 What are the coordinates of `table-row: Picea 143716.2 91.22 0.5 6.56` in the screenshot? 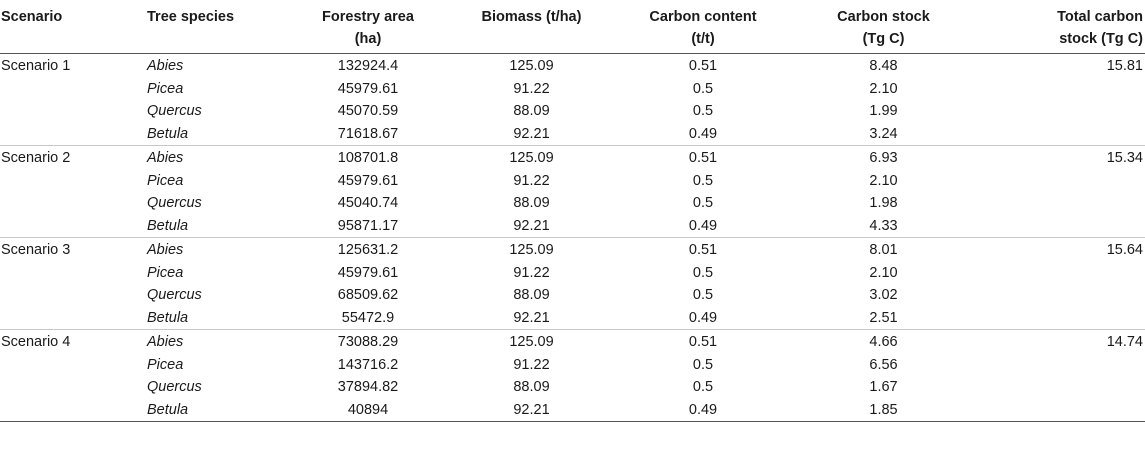 It's located at (572, 366).